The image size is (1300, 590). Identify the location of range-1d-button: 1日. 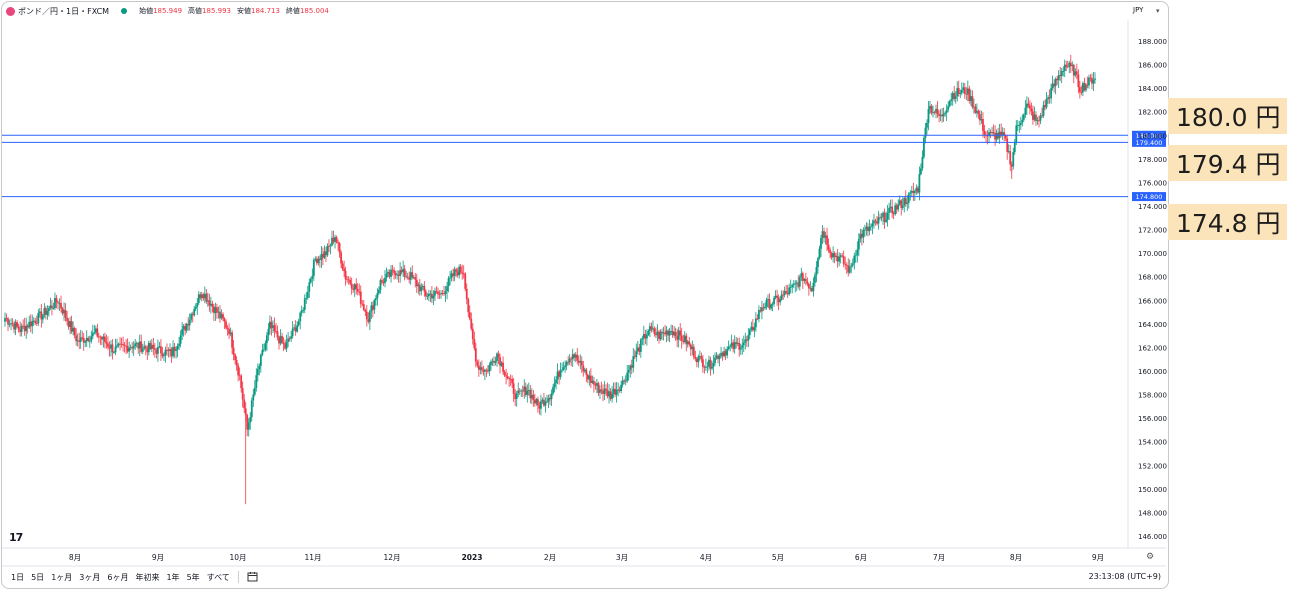
(18, 577).